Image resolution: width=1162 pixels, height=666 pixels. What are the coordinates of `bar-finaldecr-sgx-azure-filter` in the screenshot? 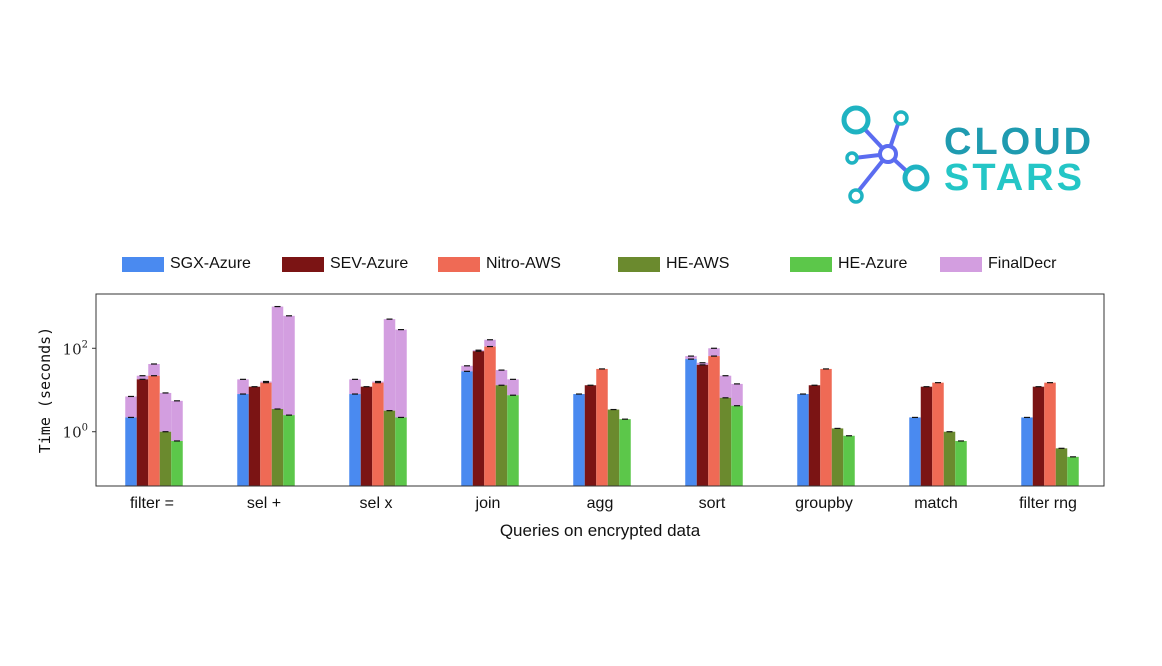 It's located at (131, 407).